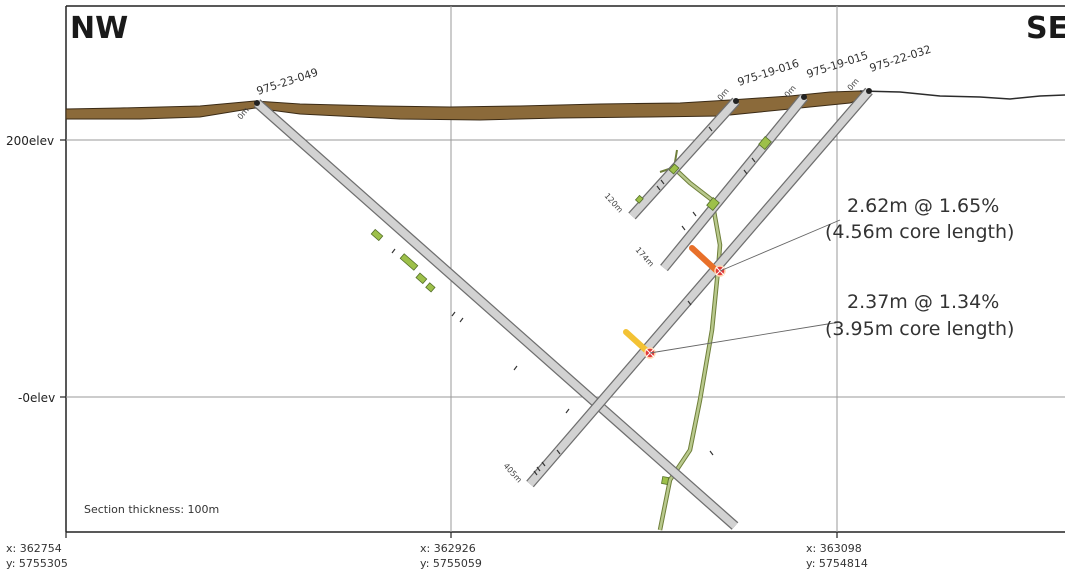 The width and height of the screenshot is (1065, 579). What do you see at coordinates (468, 105) in the screenshot?
I see `overburden-layer` at bounding box center [468, 105].